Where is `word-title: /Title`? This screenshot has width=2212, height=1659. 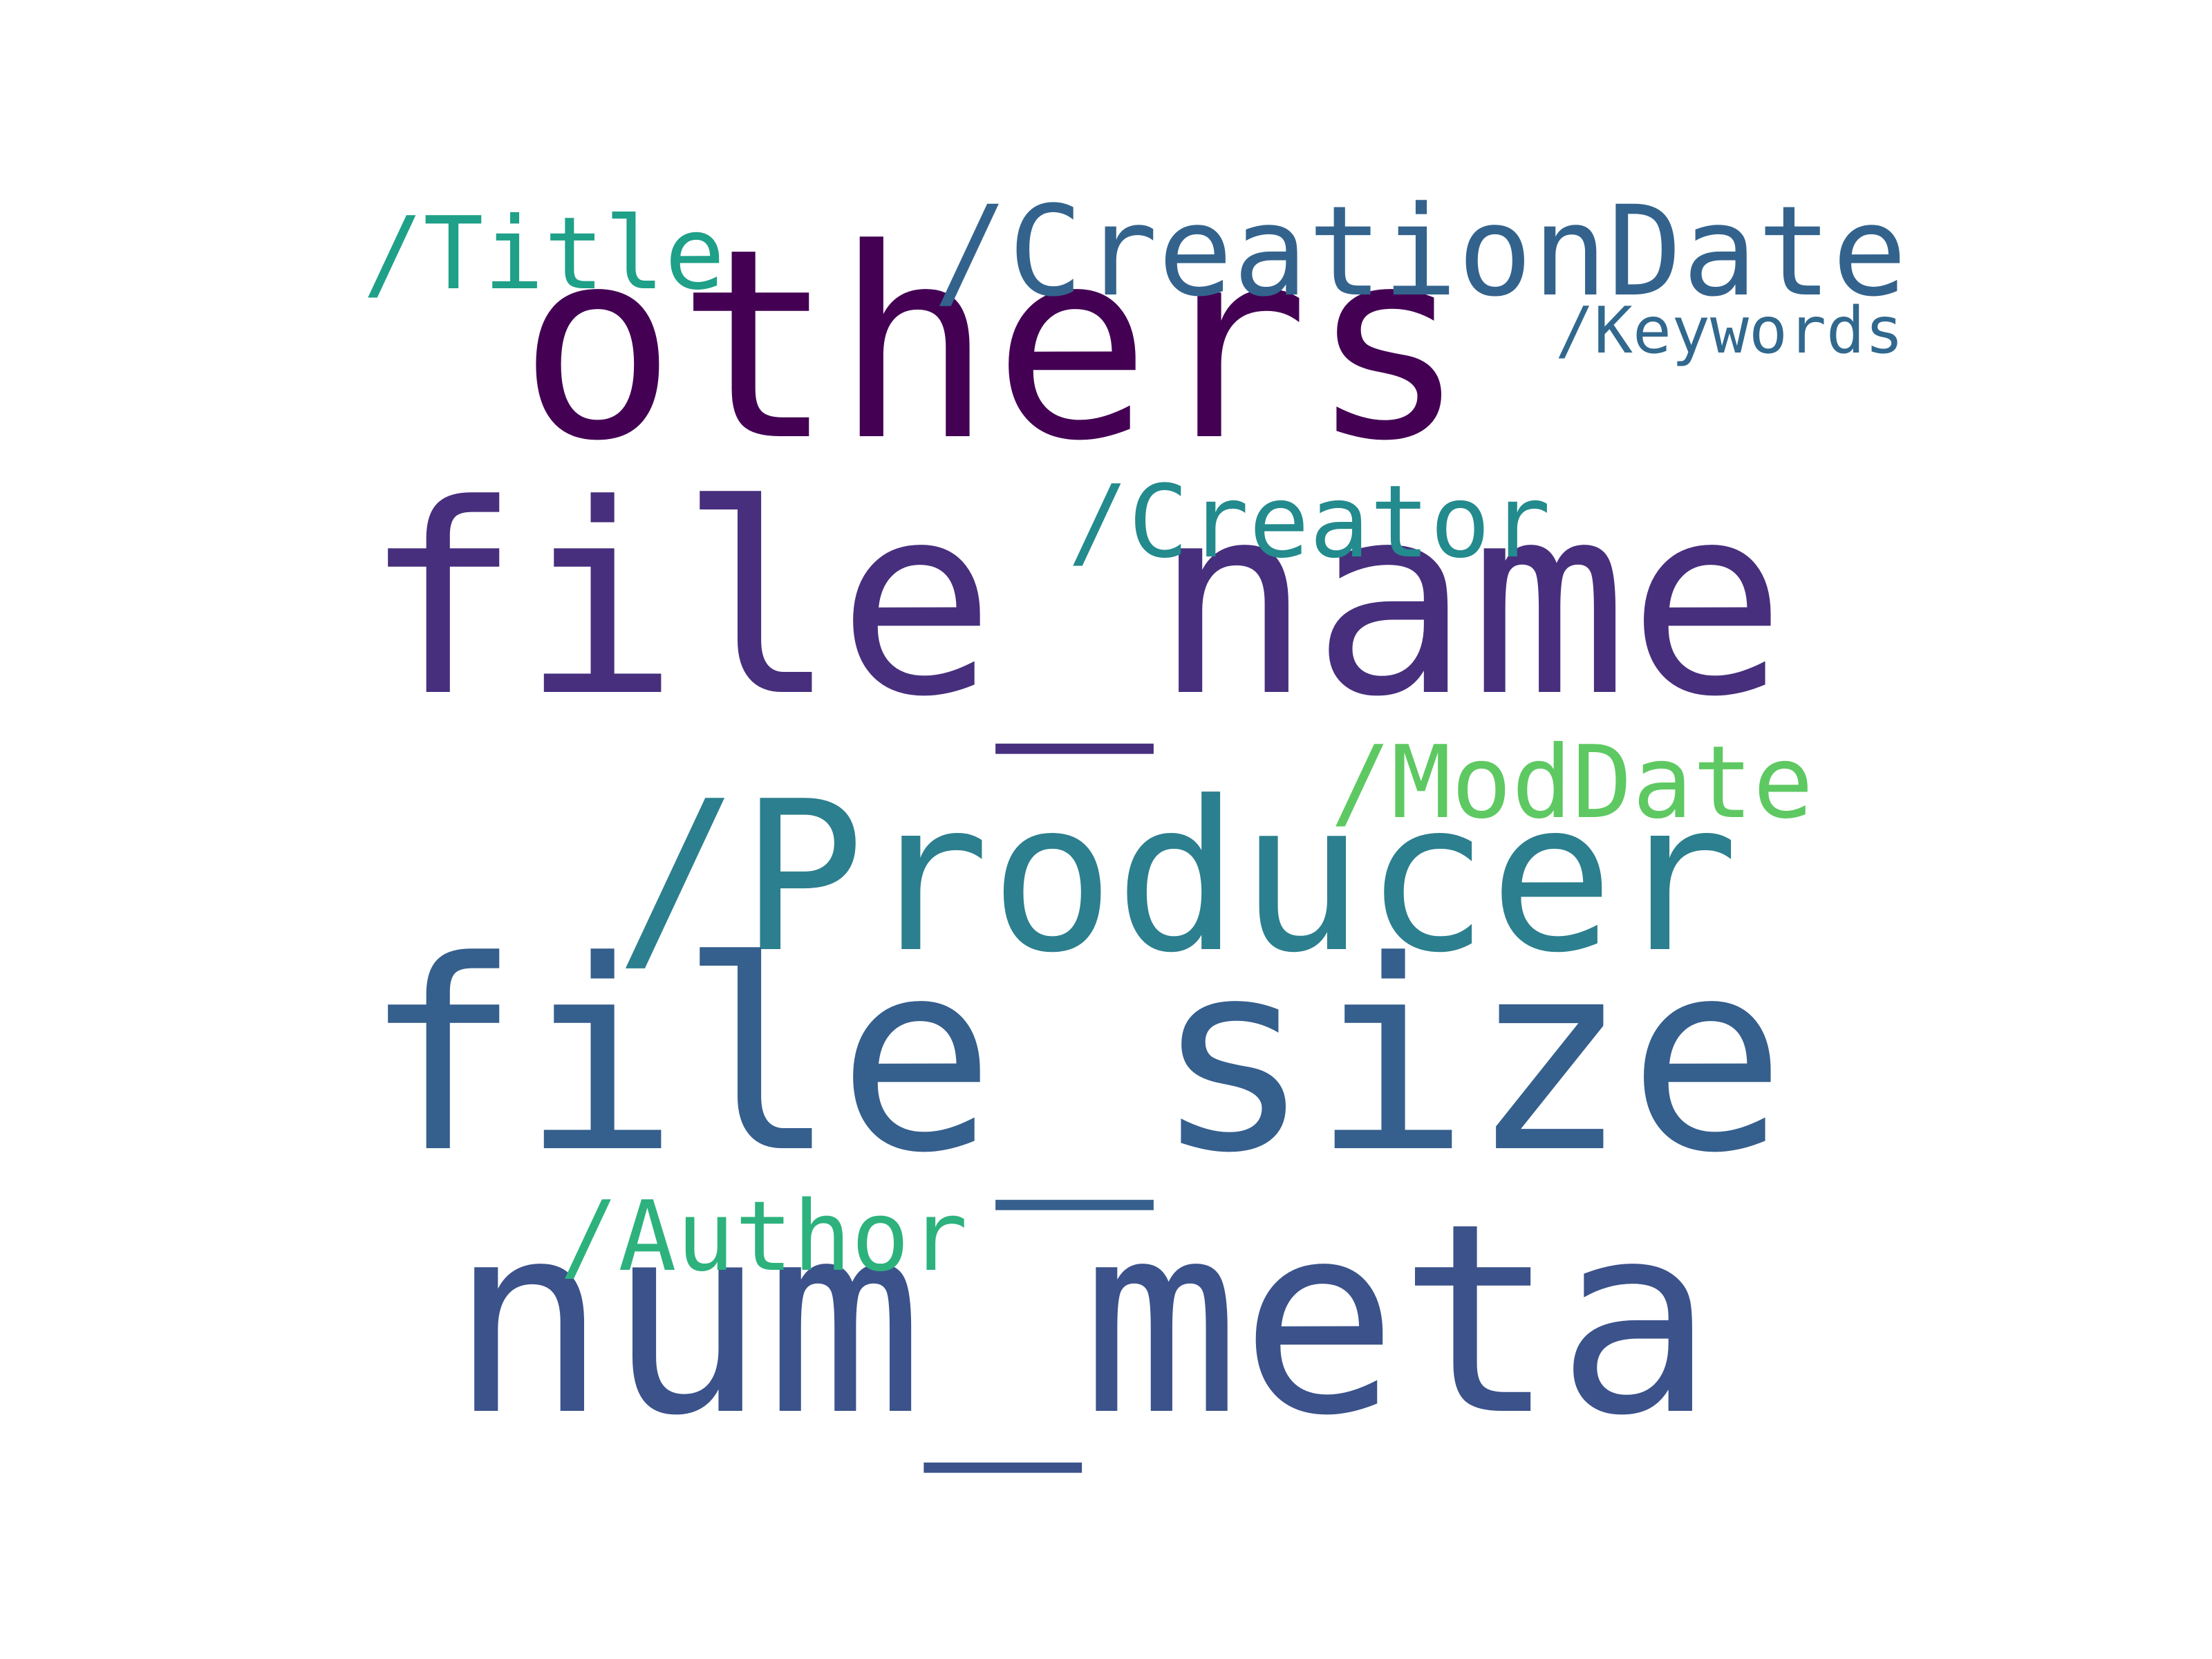
word-title: /Title is located at coordinates (544, 254).